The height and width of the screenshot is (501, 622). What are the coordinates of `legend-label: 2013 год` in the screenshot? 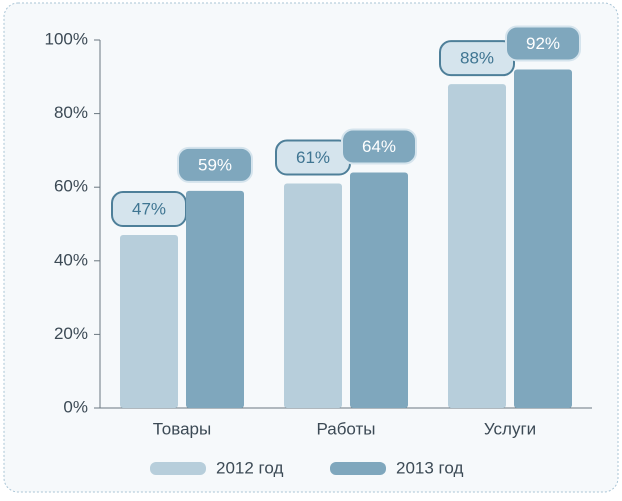 It's located at (429, 467).